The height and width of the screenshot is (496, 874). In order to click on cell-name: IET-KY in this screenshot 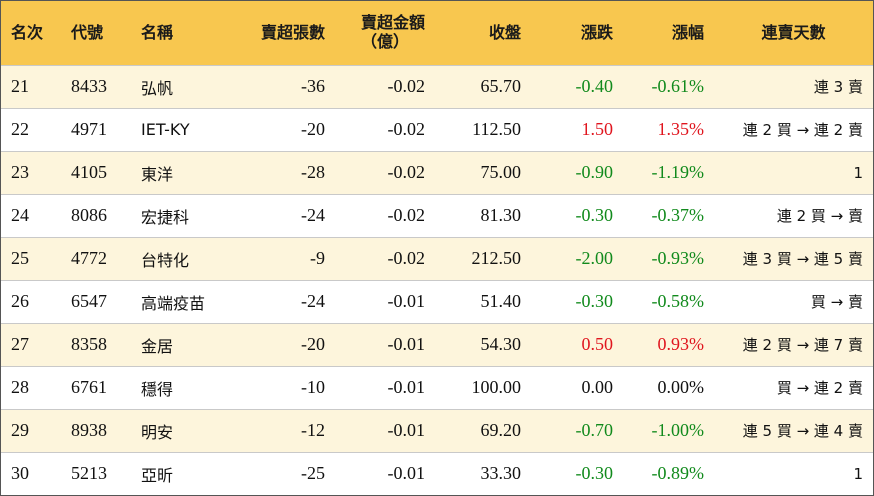, I will do `click(165, 129)`.